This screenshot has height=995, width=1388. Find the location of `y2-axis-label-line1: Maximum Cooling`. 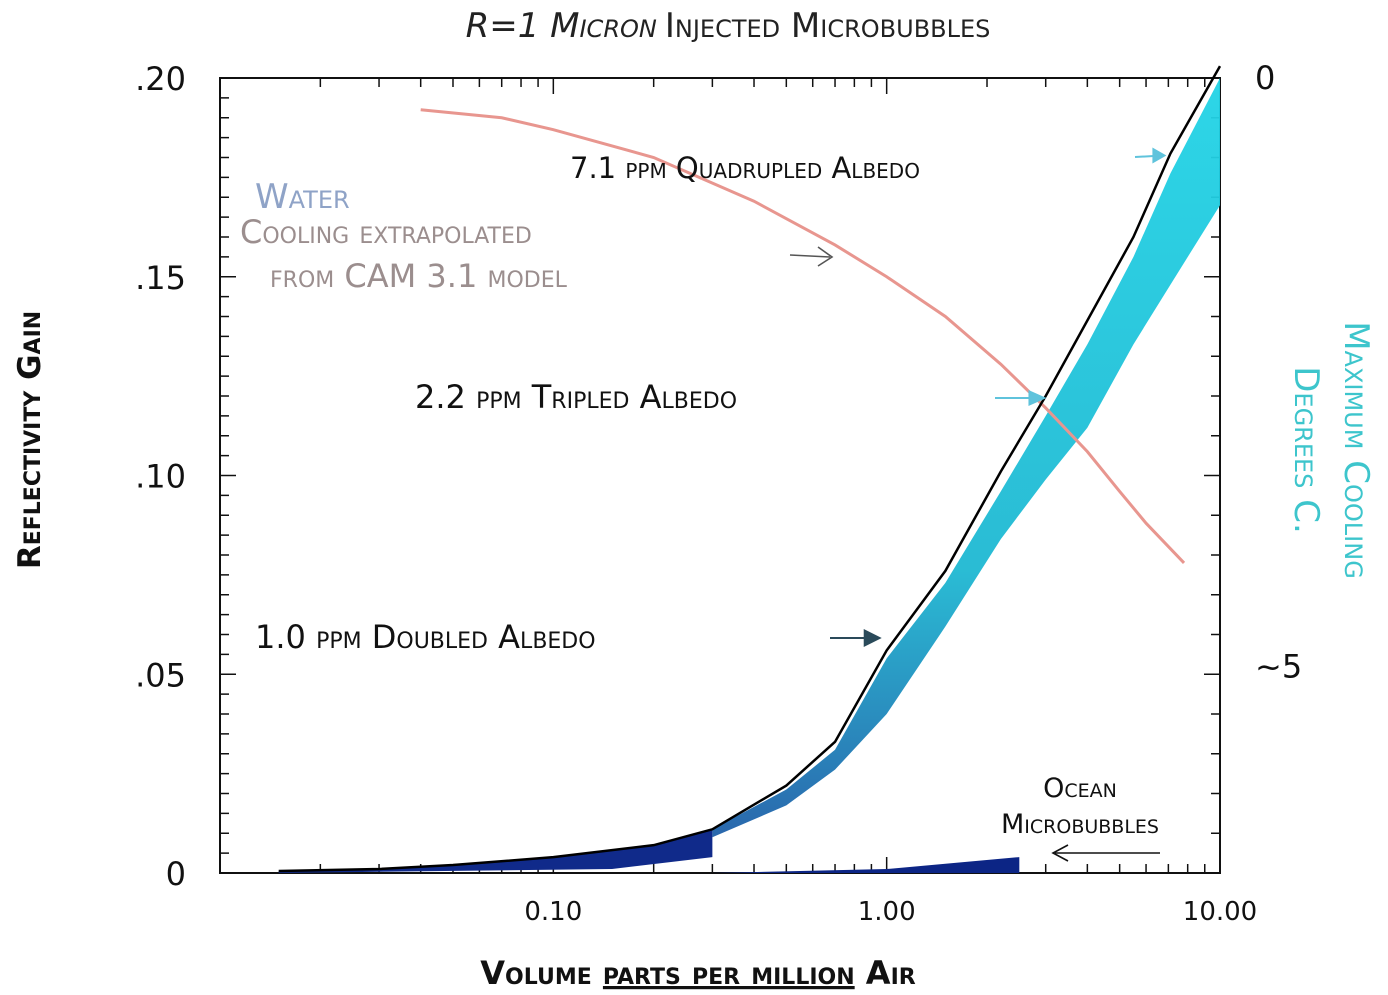

y2-axis-label-line1: Maximum Cooling is located at coordinates (1356, 450).